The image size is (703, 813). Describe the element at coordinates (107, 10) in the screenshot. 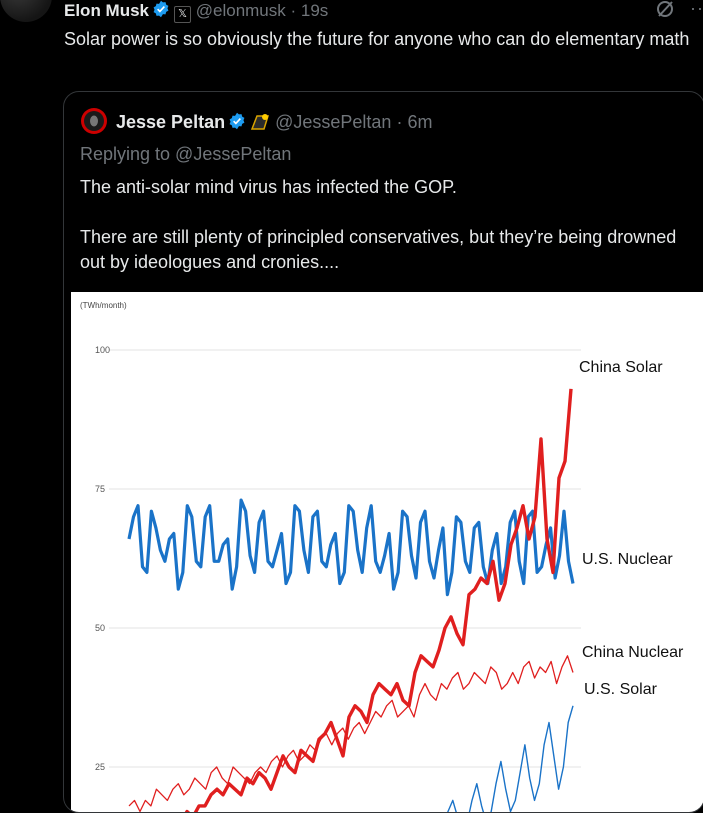

I see `author-name: Elon Musk` at that location.